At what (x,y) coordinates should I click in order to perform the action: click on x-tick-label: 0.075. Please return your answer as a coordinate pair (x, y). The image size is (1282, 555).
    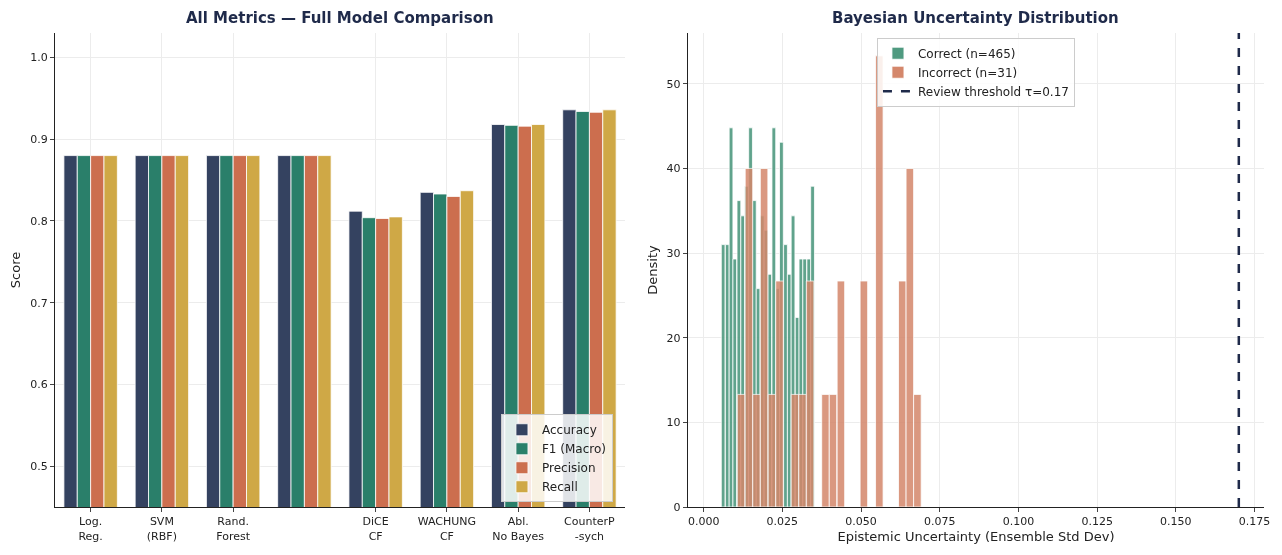
    Looking at the image, I should click on (940, 522).